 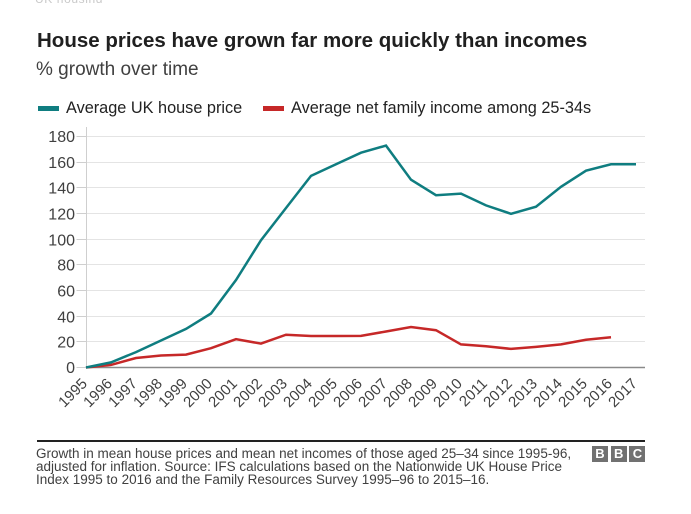 I want to click on svg-text: 40, so click(x=66, y=318).